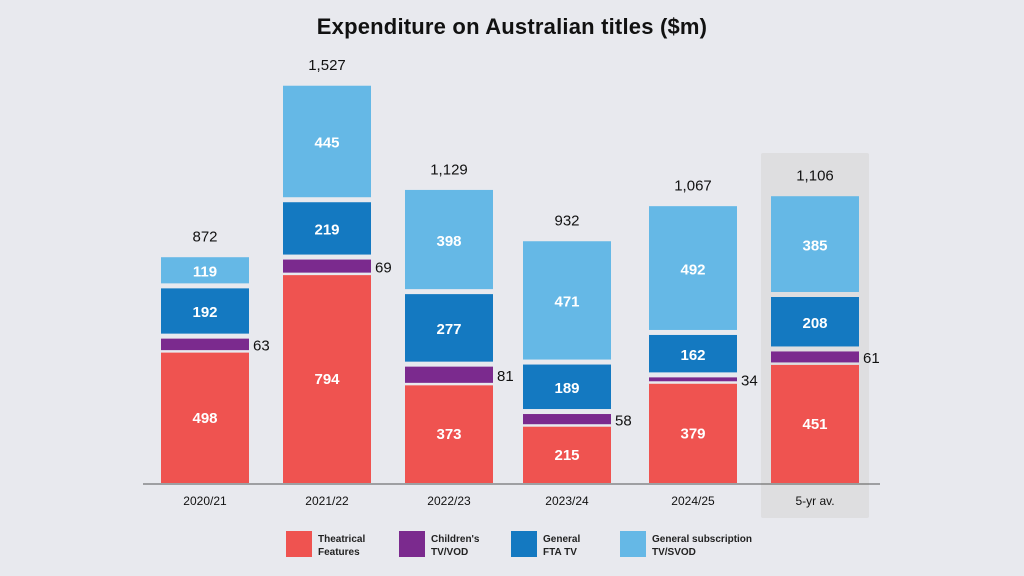  I want to click on data-label-general-subscription-tv-svod: 471, so click(566, 302).